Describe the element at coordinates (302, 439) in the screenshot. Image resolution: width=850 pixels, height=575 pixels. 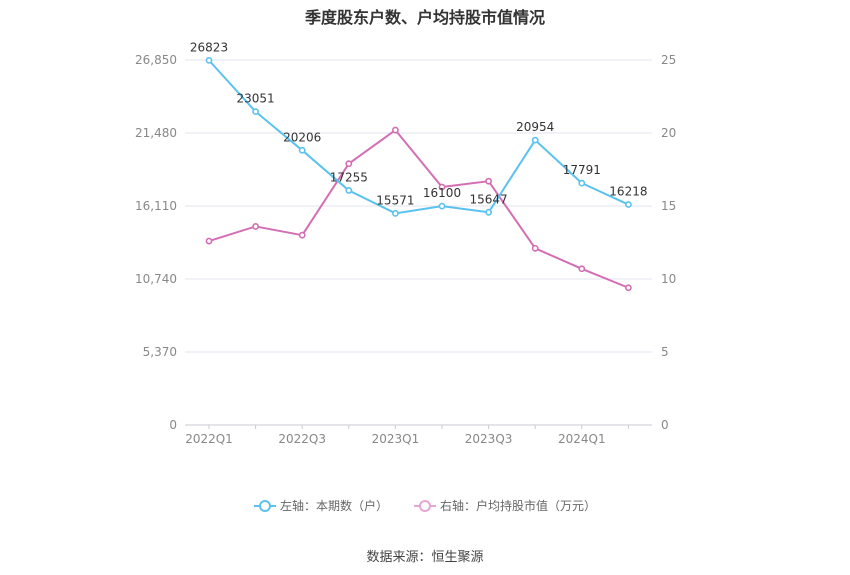
I see `x-tick-label: 2022Q3` at that location.